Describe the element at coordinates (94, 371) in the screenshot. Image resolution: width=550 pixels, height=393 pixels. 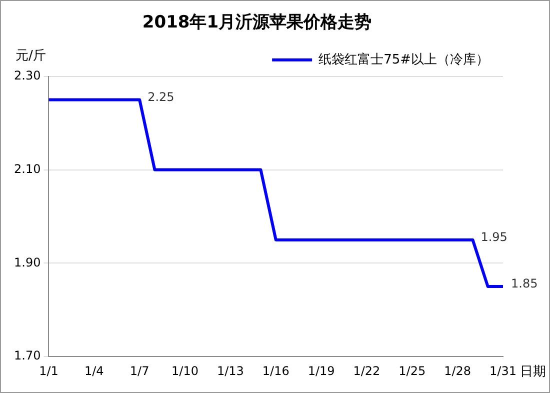
I see `x-tick-label: 1/4` at that location.